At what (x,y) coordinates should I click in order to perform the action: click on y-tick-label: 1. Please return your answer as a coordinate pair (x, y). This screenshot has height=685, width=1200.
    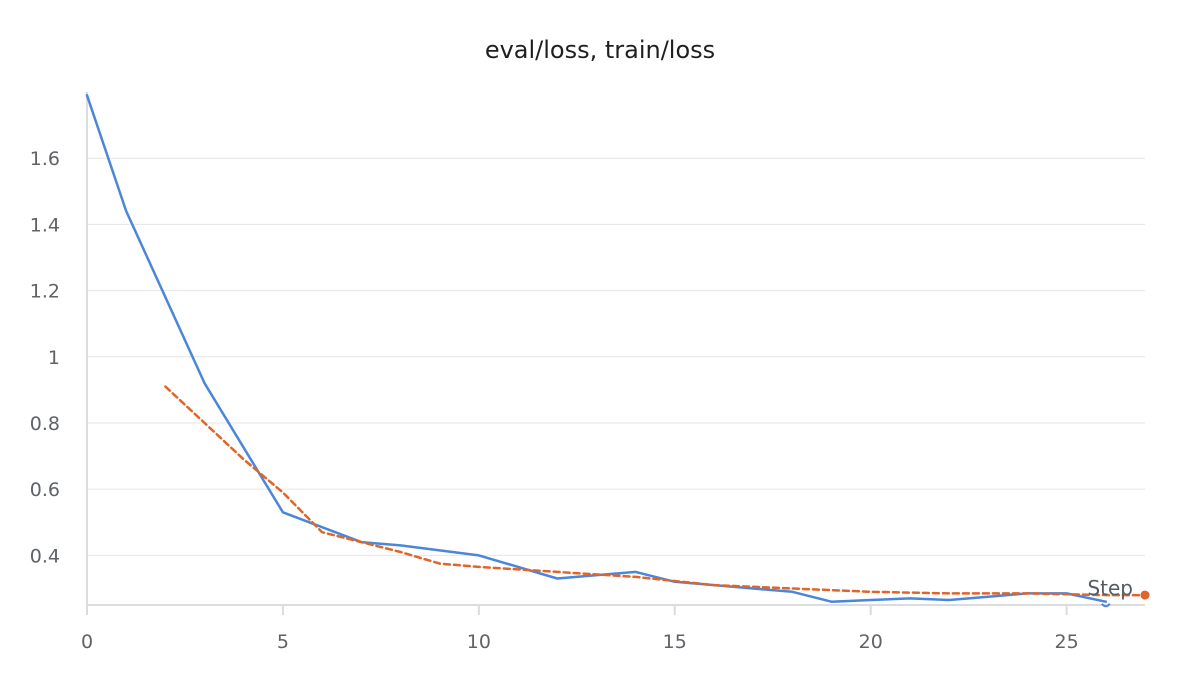
    Looking at the image, I should click on (54, 358).